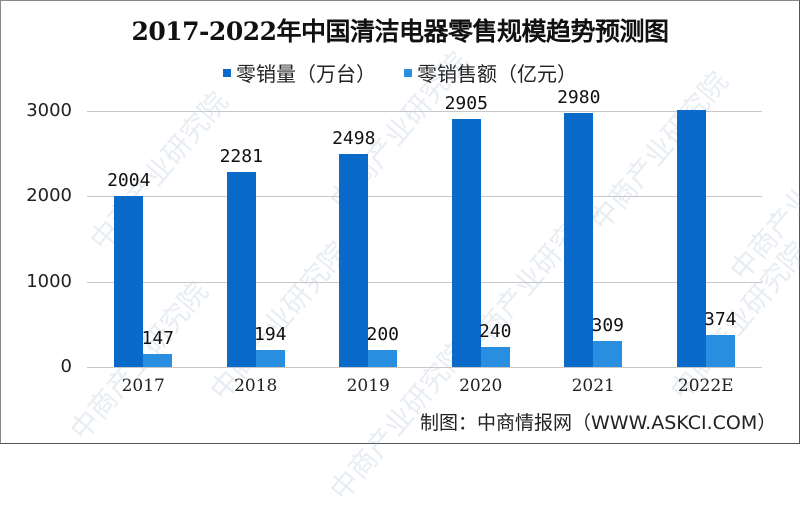 This screenshot has width=800, height=508. Describe the element at coordinates (49, 110) in the screenshot. I see `y-axis-tick-label: 3000` at that location.